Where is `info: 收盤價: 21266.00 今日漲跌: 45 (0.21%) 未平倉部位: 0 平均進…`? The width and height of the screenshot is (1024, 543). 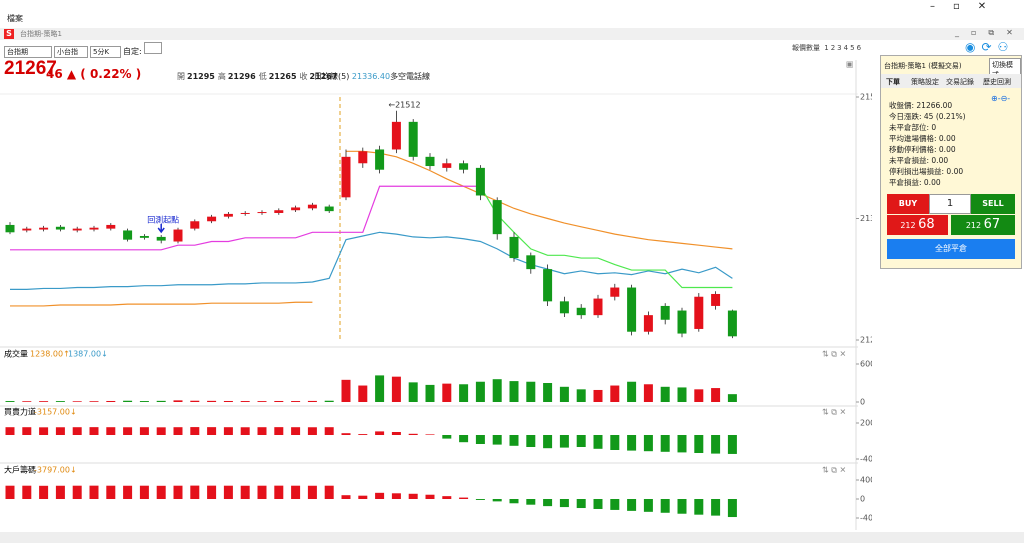 info: 收盤價: 21266.00 今日漲跌: 45 (0.21%) 未平倉部位: 0 平均進… is located at coordinates (927, 144).